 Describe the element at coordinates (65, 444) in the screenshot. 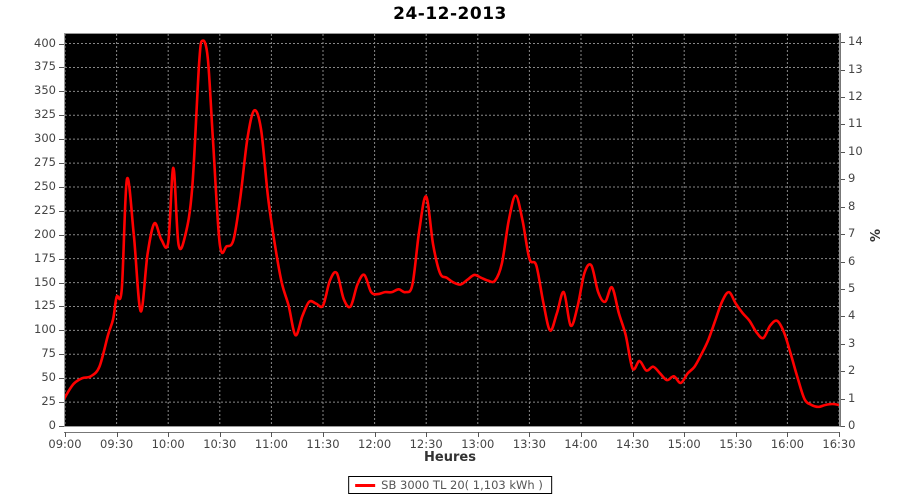

I see `x-tick-label: 09:00` at that location.